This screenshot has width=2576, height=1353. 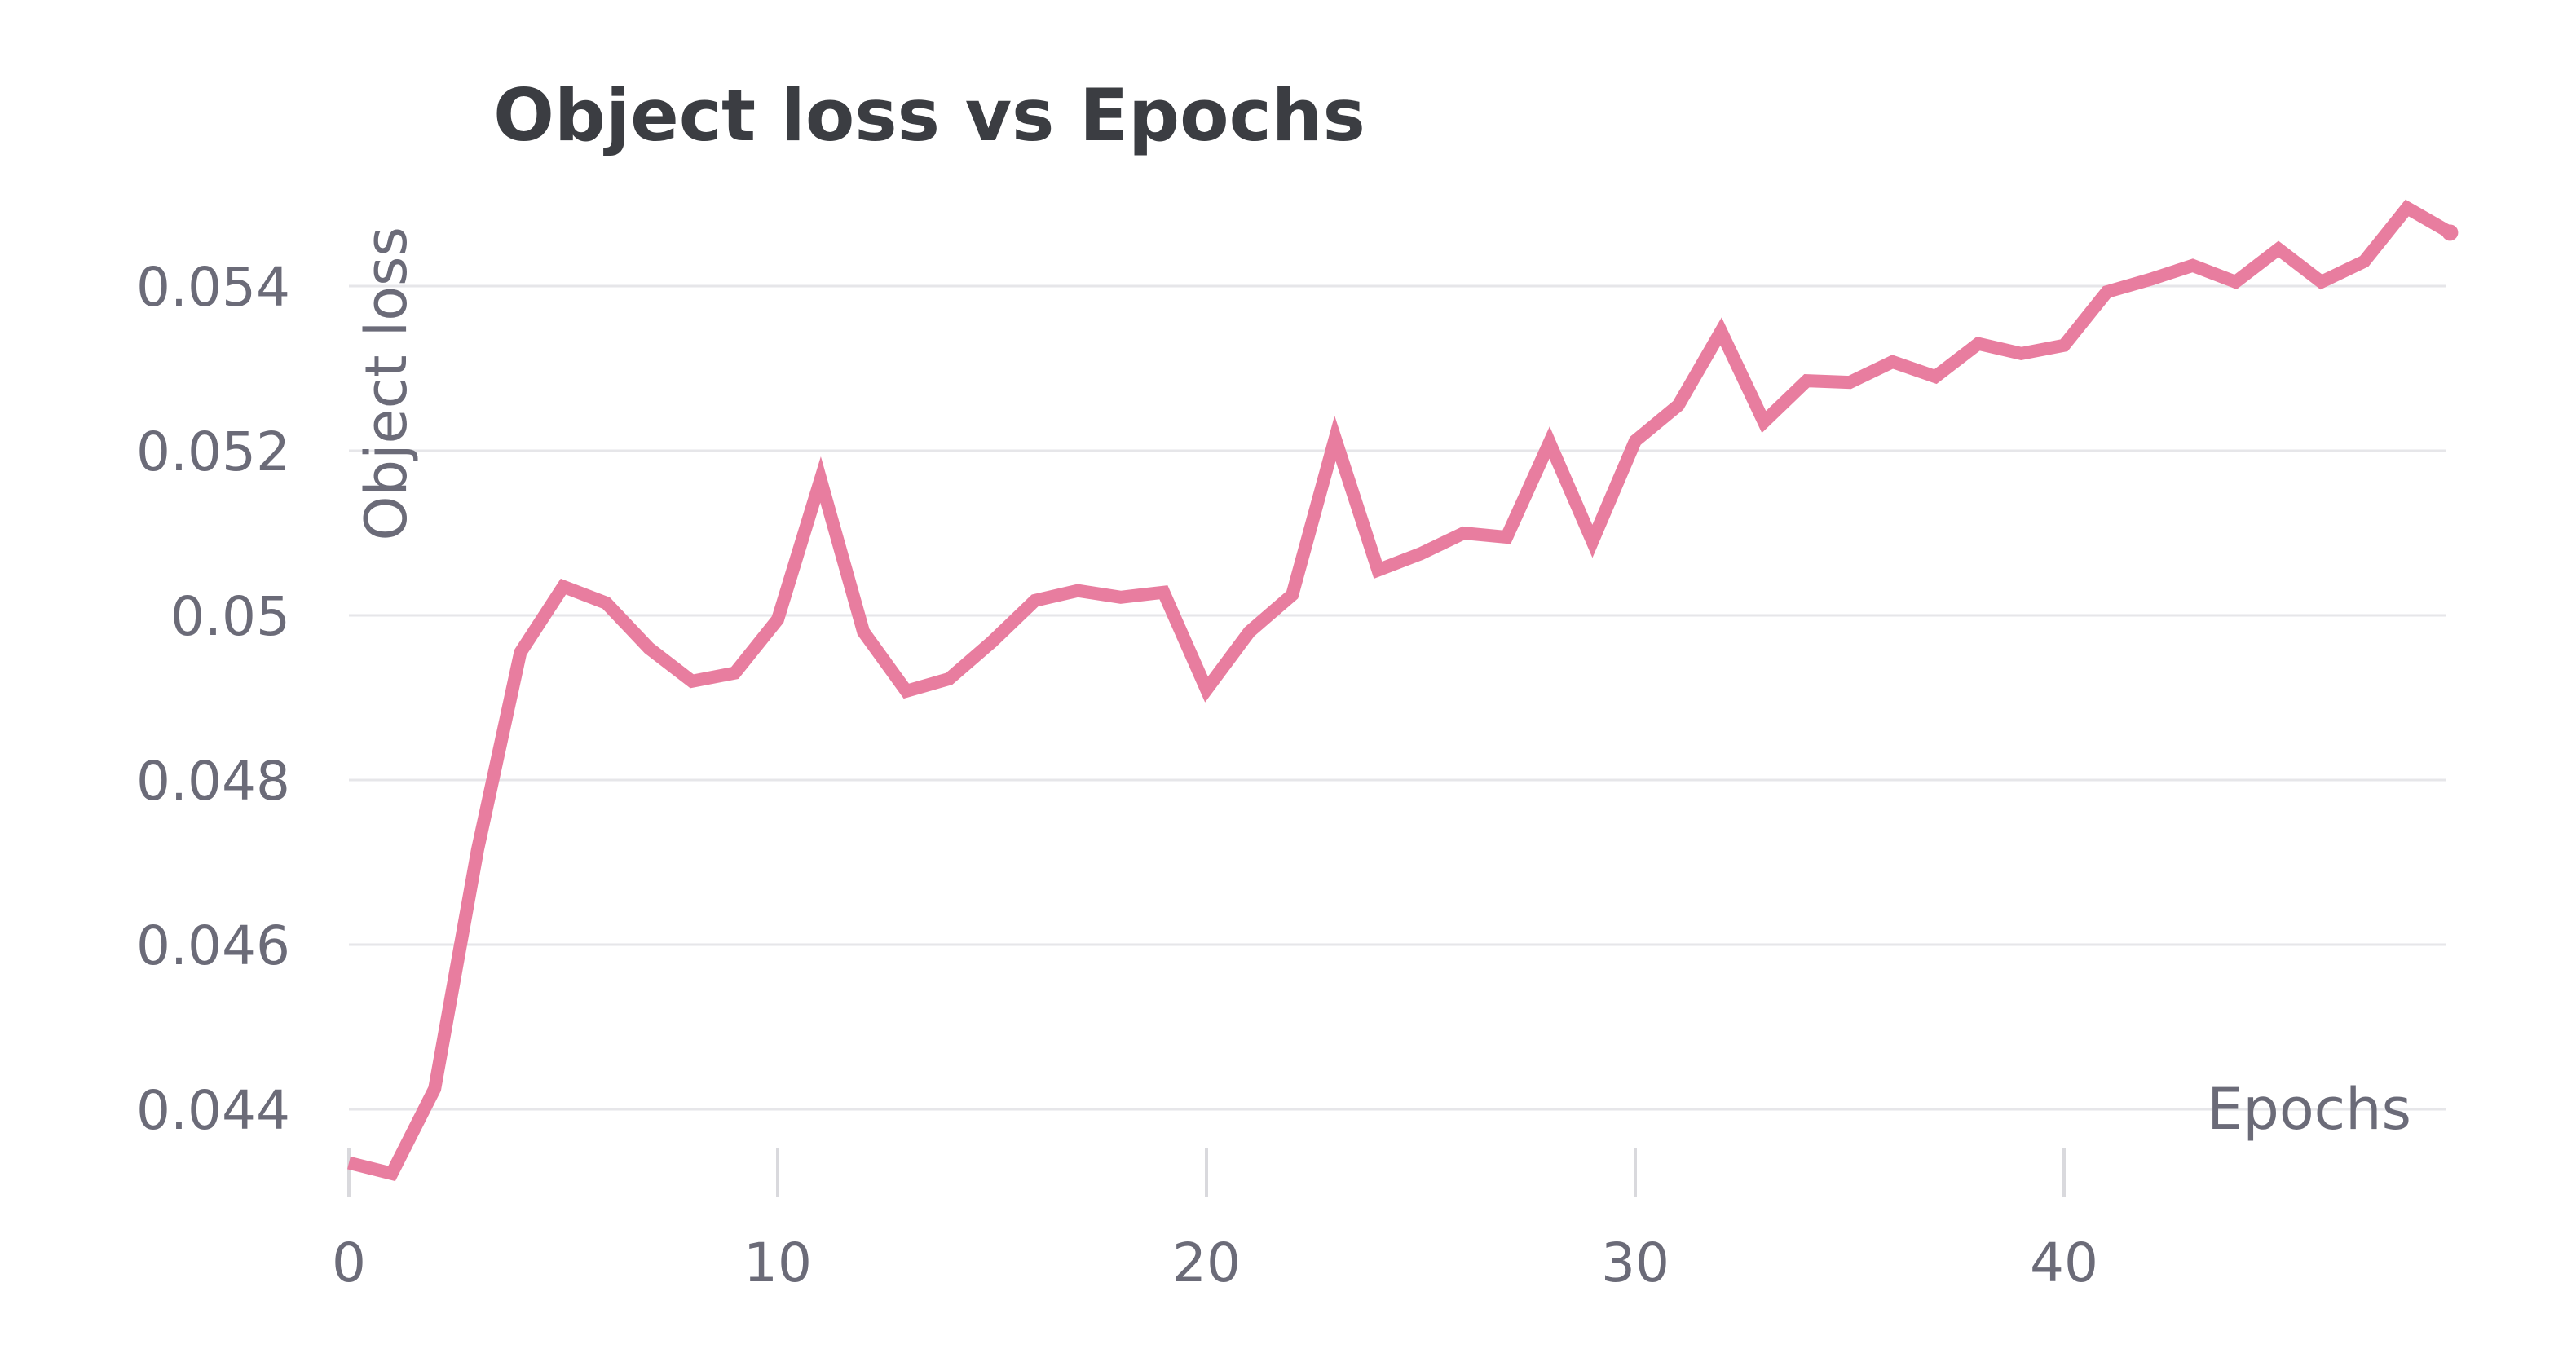 I want to click on y-tick-label: 0.05, so click(x=230, y=616).